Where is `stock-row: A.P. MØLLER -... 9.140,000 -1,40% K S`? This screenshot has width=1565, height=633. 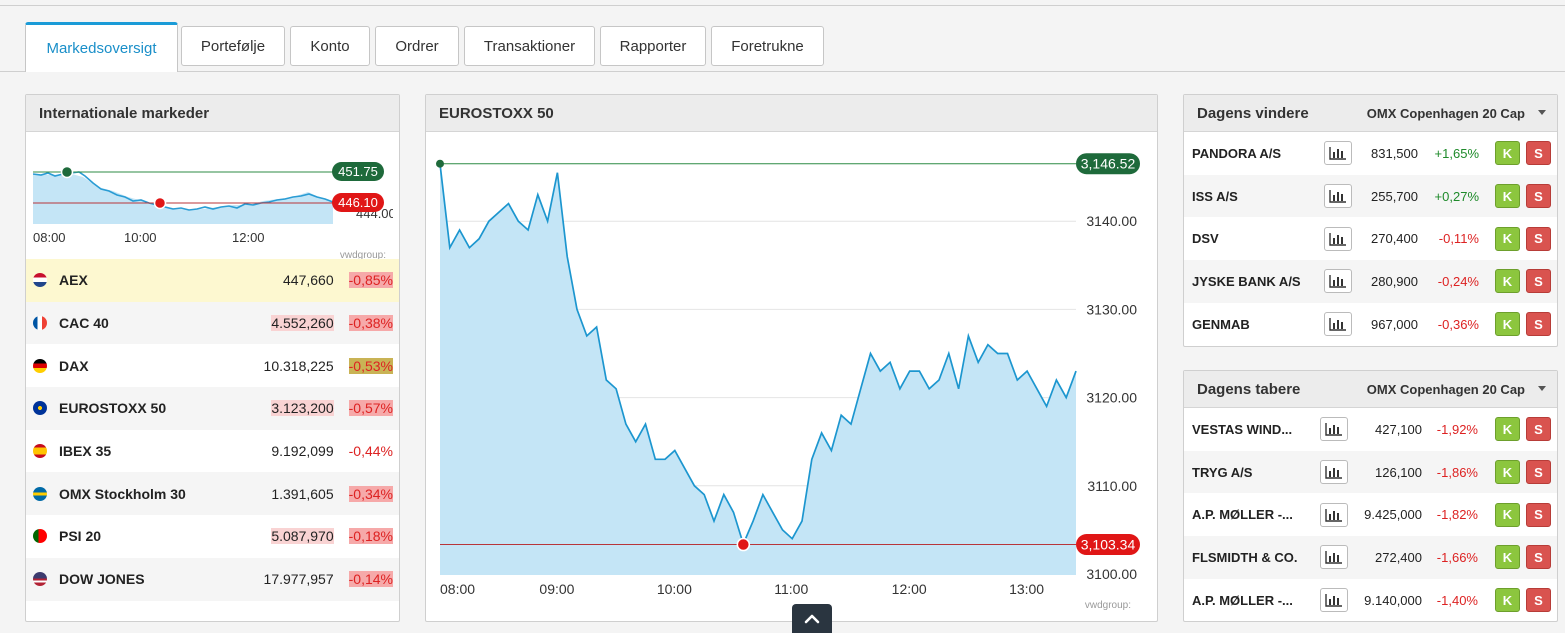 stock-row: A.P. MØLLER -... 9.140,000 -1,40% K S is located at coordinates (1370, 600).